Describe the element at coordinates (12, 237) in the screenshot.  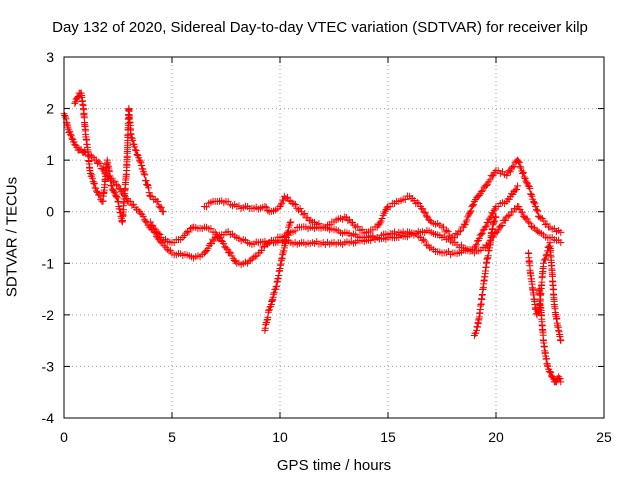
I see `y-axis-label: SDTVAR / TECUs` at that location.